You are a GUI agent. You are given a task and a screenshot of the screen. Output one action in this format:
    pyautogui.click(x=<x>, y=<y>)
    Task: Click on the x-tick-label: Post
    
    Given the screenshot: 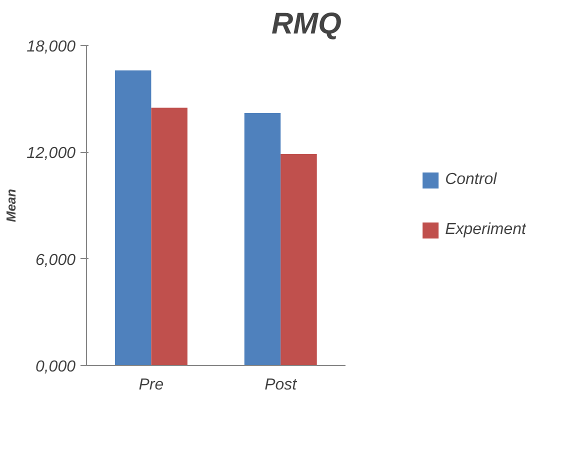 What is the action you would take?
    pyautogui.click(x=281, y=385)
    